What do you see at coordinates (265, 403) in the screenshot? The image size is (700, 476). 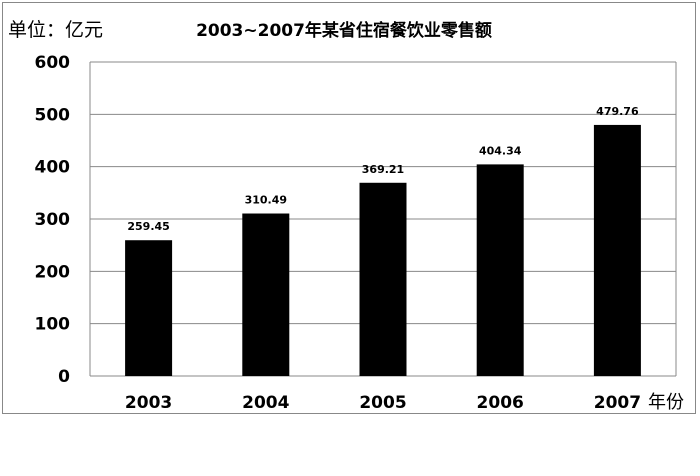 I see `x-tick-label: 2004` at bounding box center [265, 403].